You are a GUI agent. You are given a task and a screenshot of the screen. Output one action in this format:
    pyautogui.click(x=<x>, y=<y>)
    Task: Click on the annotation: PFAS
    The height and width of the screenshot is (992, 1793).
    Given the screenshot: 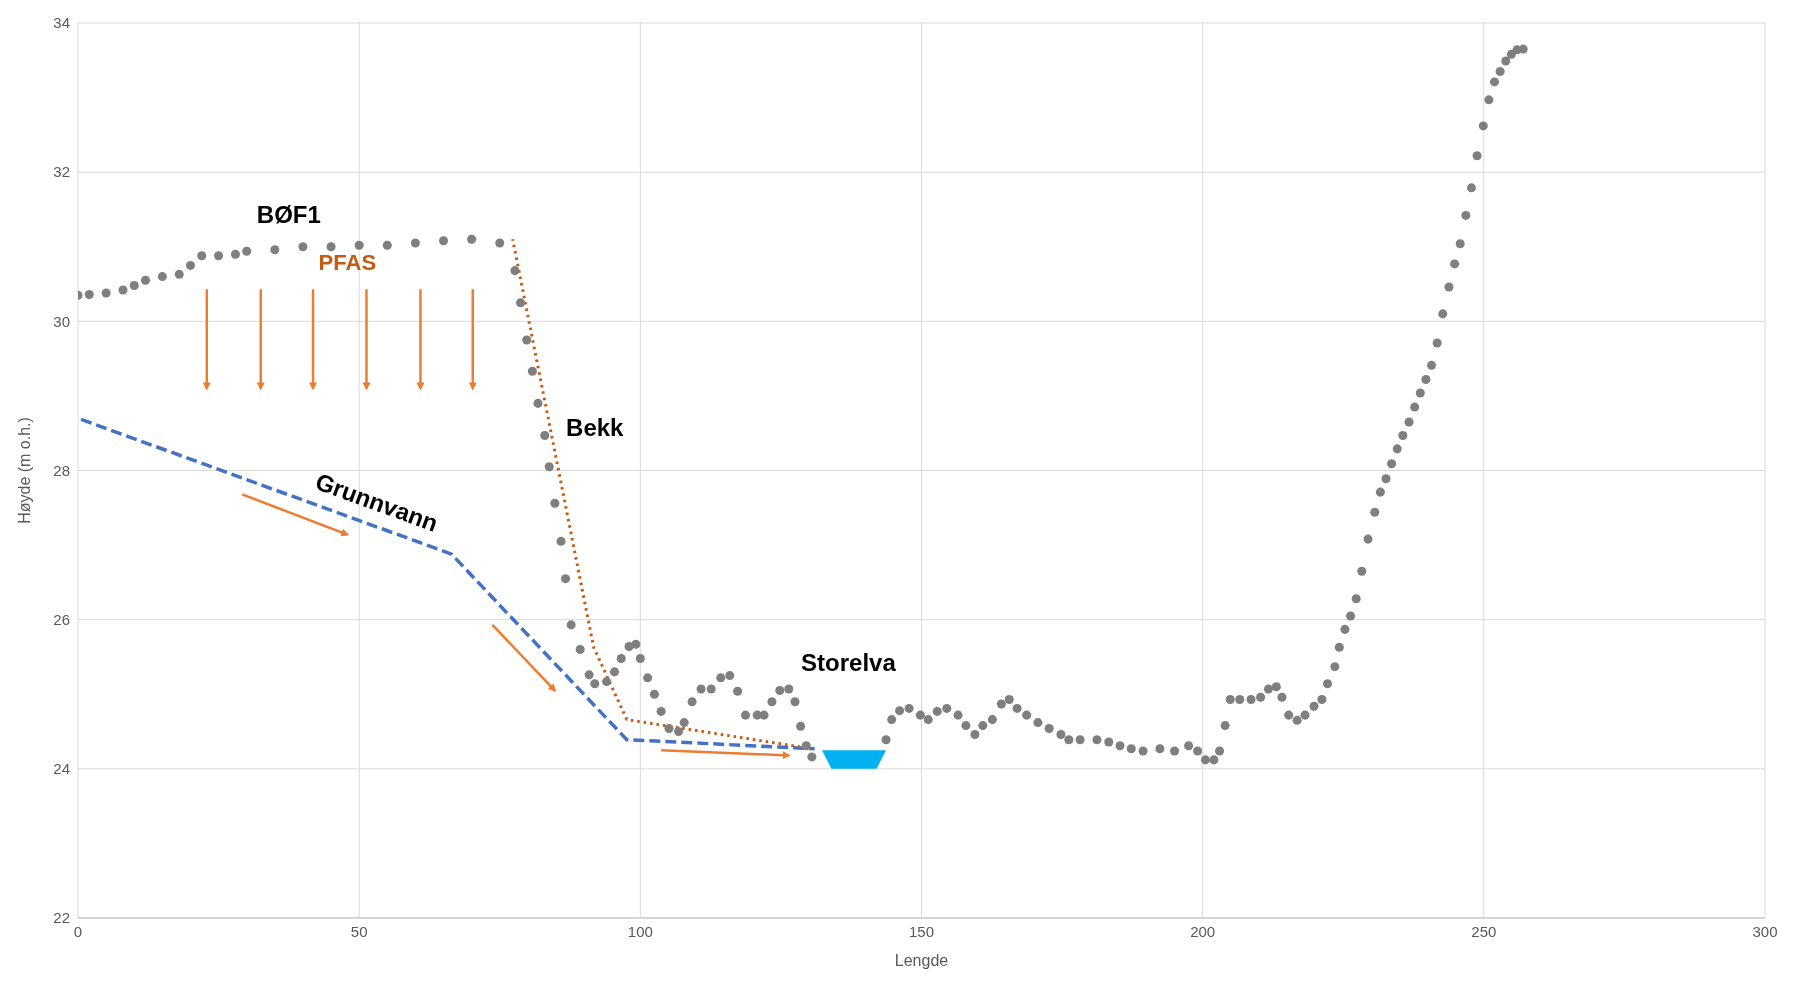 What is the action you would take?
    pyautogui.click(x=347, y=262)
    